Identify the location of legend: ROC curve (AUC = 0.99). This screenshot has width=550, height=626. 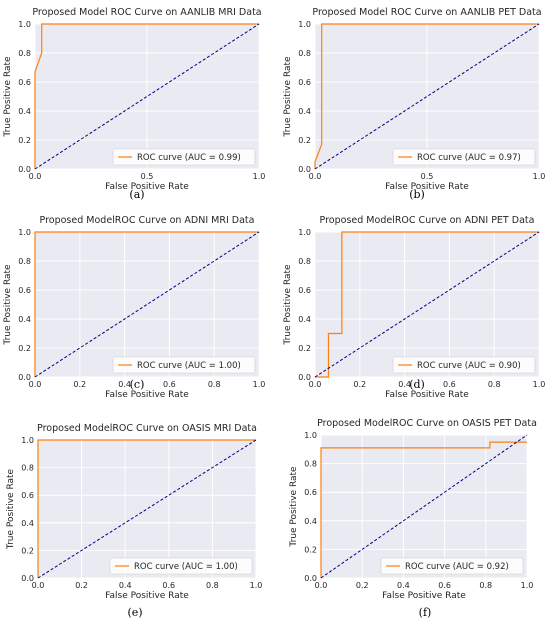
(184, 157).